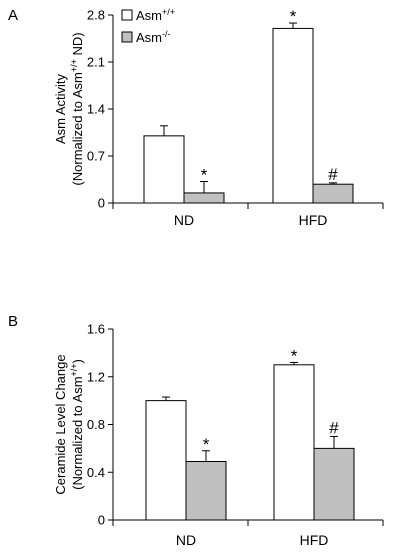 This screenshot has height=556, width=400. Describe the element at coordinates (96, 424) in the screenshot. I see `y-tick-label: 0.8` at that location.